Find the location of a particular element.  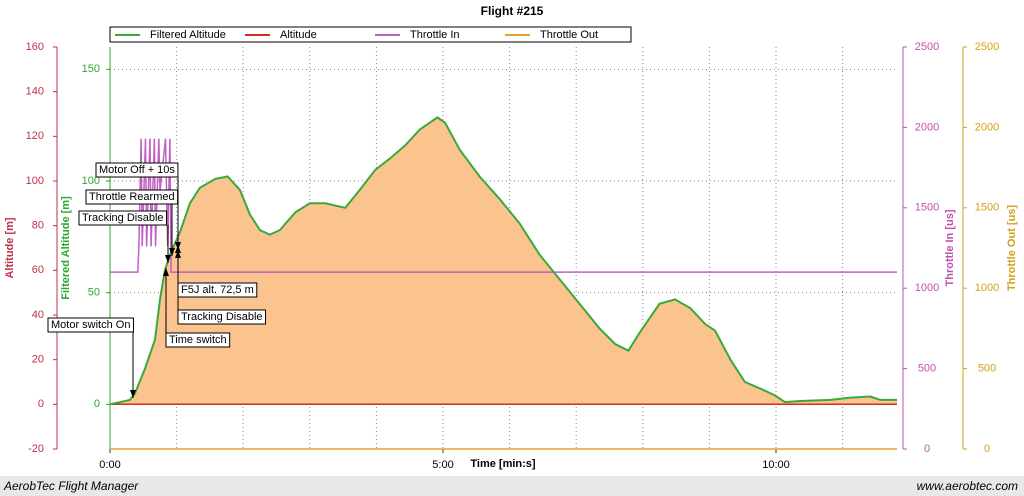

x-tick-label: 0:00 is located at coordinates (109, 465).